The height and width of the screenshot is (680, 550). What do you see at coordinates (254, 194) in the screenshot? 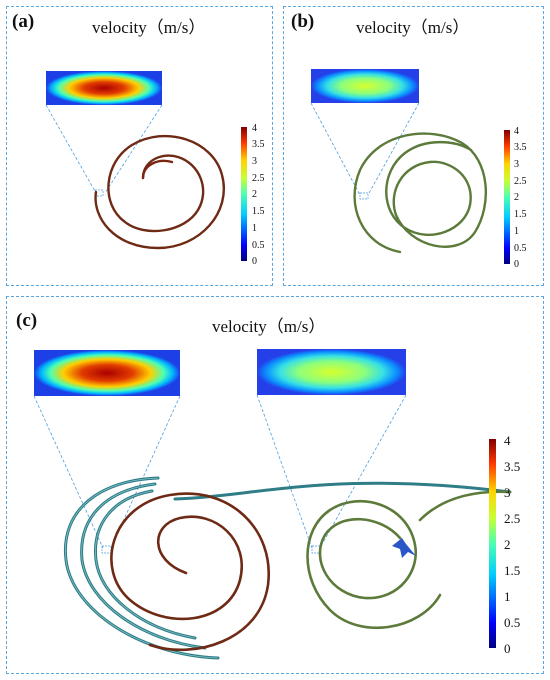
I see `colorbar-a-tick: 2` at bounding box center [254, 194].